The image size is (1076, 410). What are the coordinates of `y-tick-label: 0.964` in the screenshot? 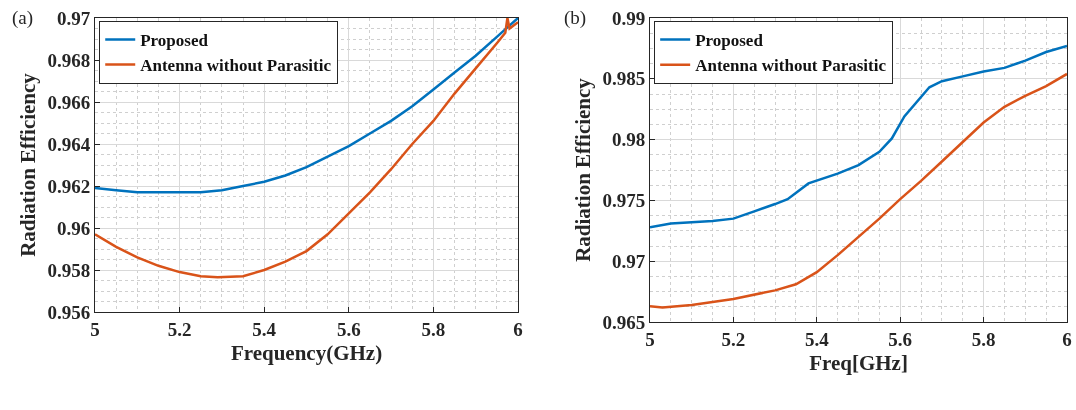 It's located at (69, 144).